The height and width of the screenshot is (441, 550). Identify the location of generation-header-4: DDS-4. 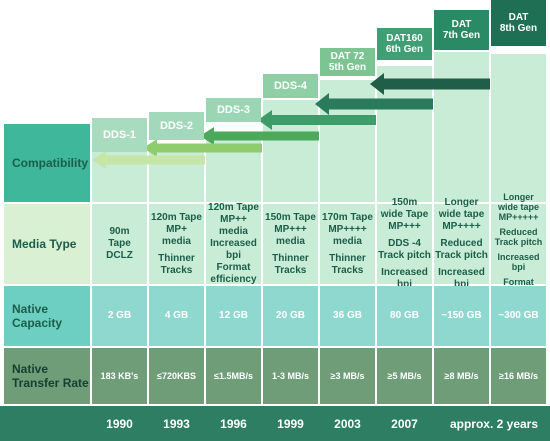
(290, 86).